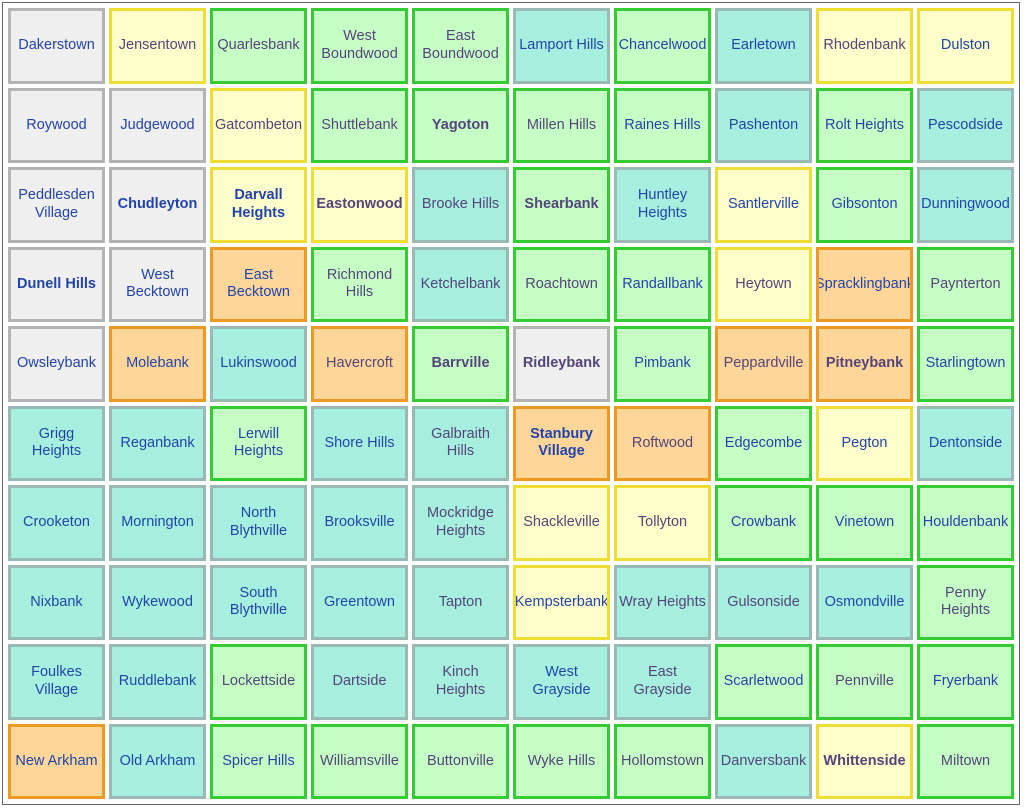  What do you see at coordinates (258, 682) in the screenshot?
I see `suburb-cell: Lockettside` at bounding box center [258, 682].